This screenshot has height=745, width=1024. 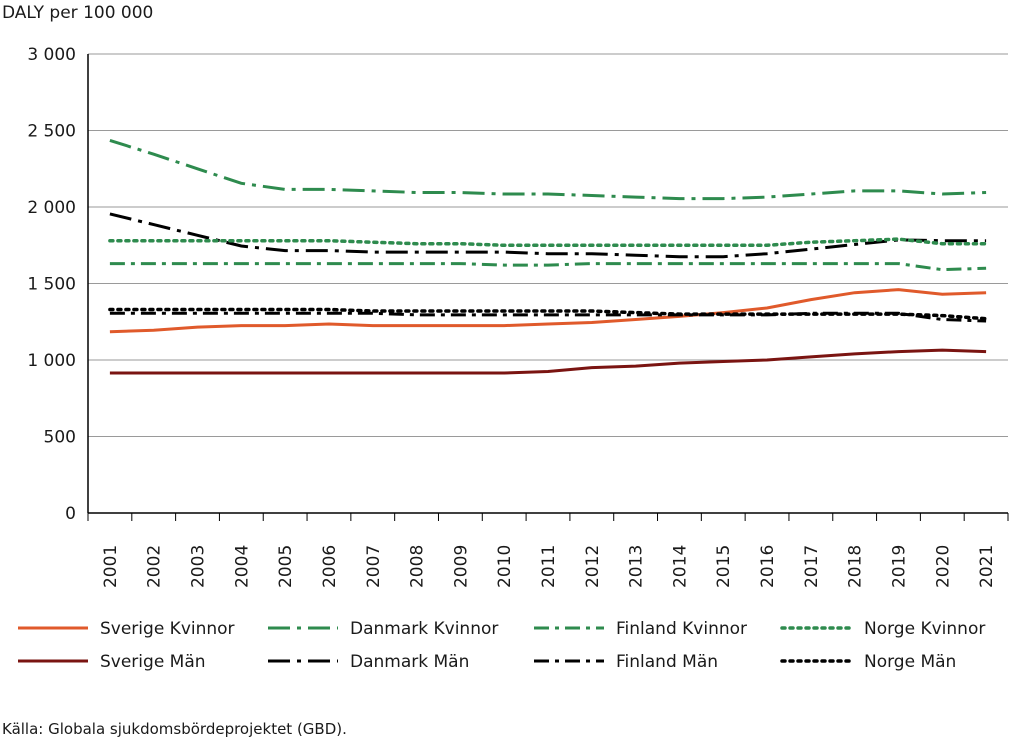 What do you see at coordinates (199, 566) in the screenshot?
I see `x-tick-label: 2003` at bounding box center [199, 566].